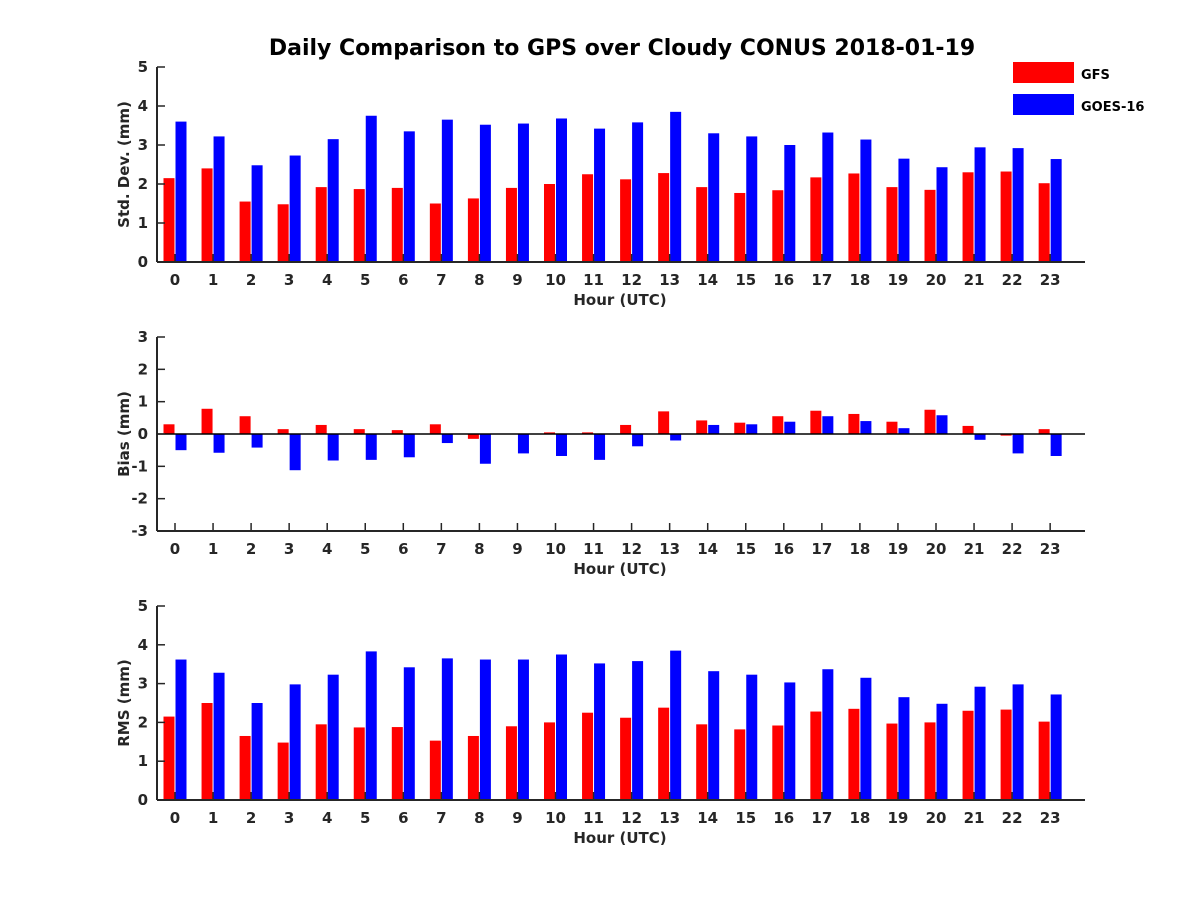  I want to click on x-tick-label: 4, so click(327, 280).